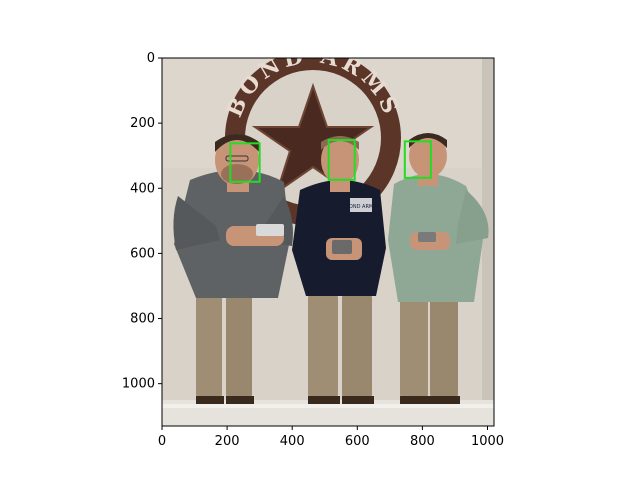  I want to click on person-right, so click(438, 268).